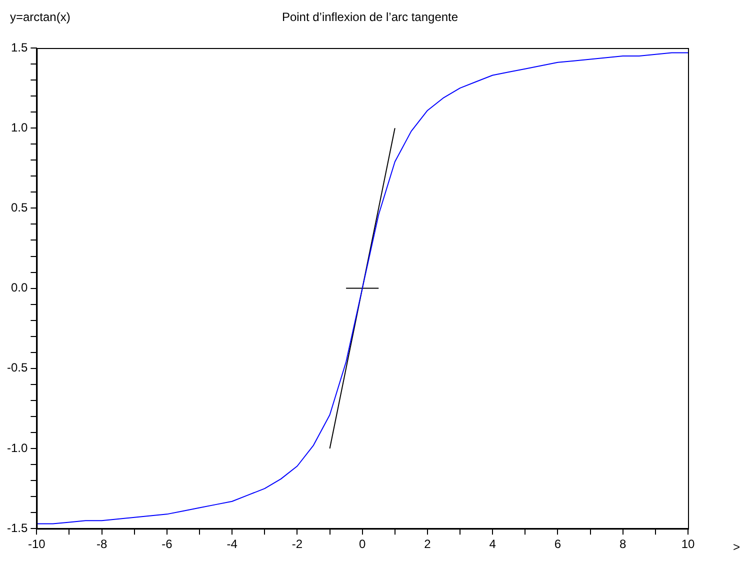  Describe the element at coordinates (297, 544) in the screenshot. I see `x-tick-label: -2` at that location.